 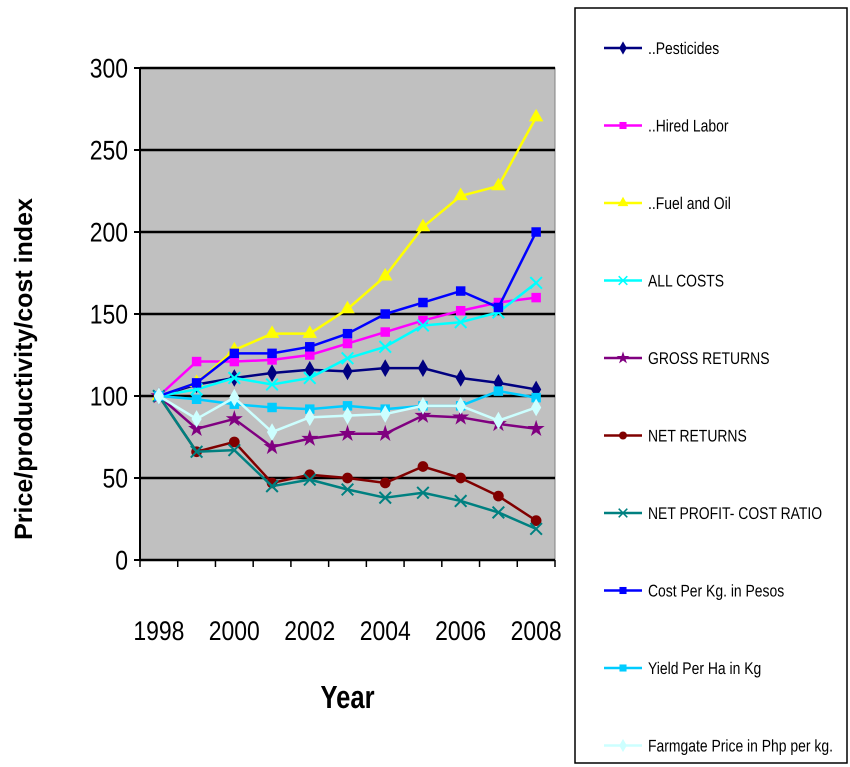 What do you see at coordinates (115, 479) in the screenshot?
I see `y-tick-label: 50` at bounding box center [115, 479].